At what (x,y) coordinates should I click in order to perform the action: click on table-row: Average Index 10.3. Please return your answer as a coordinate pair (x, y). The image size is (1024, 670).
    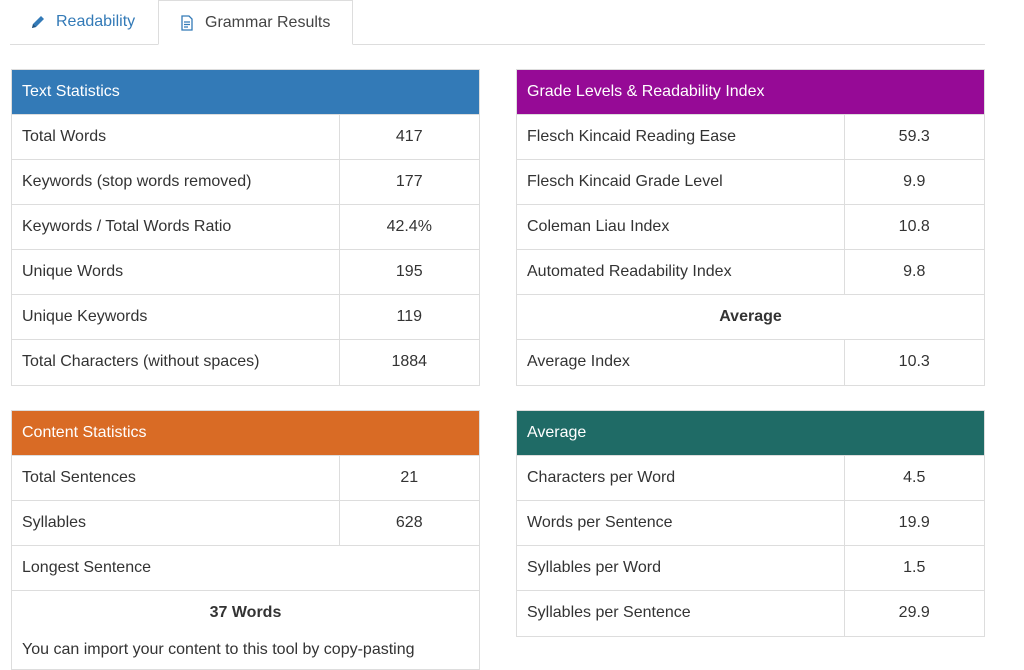
    Looking at the image, I should click on (750, 362).